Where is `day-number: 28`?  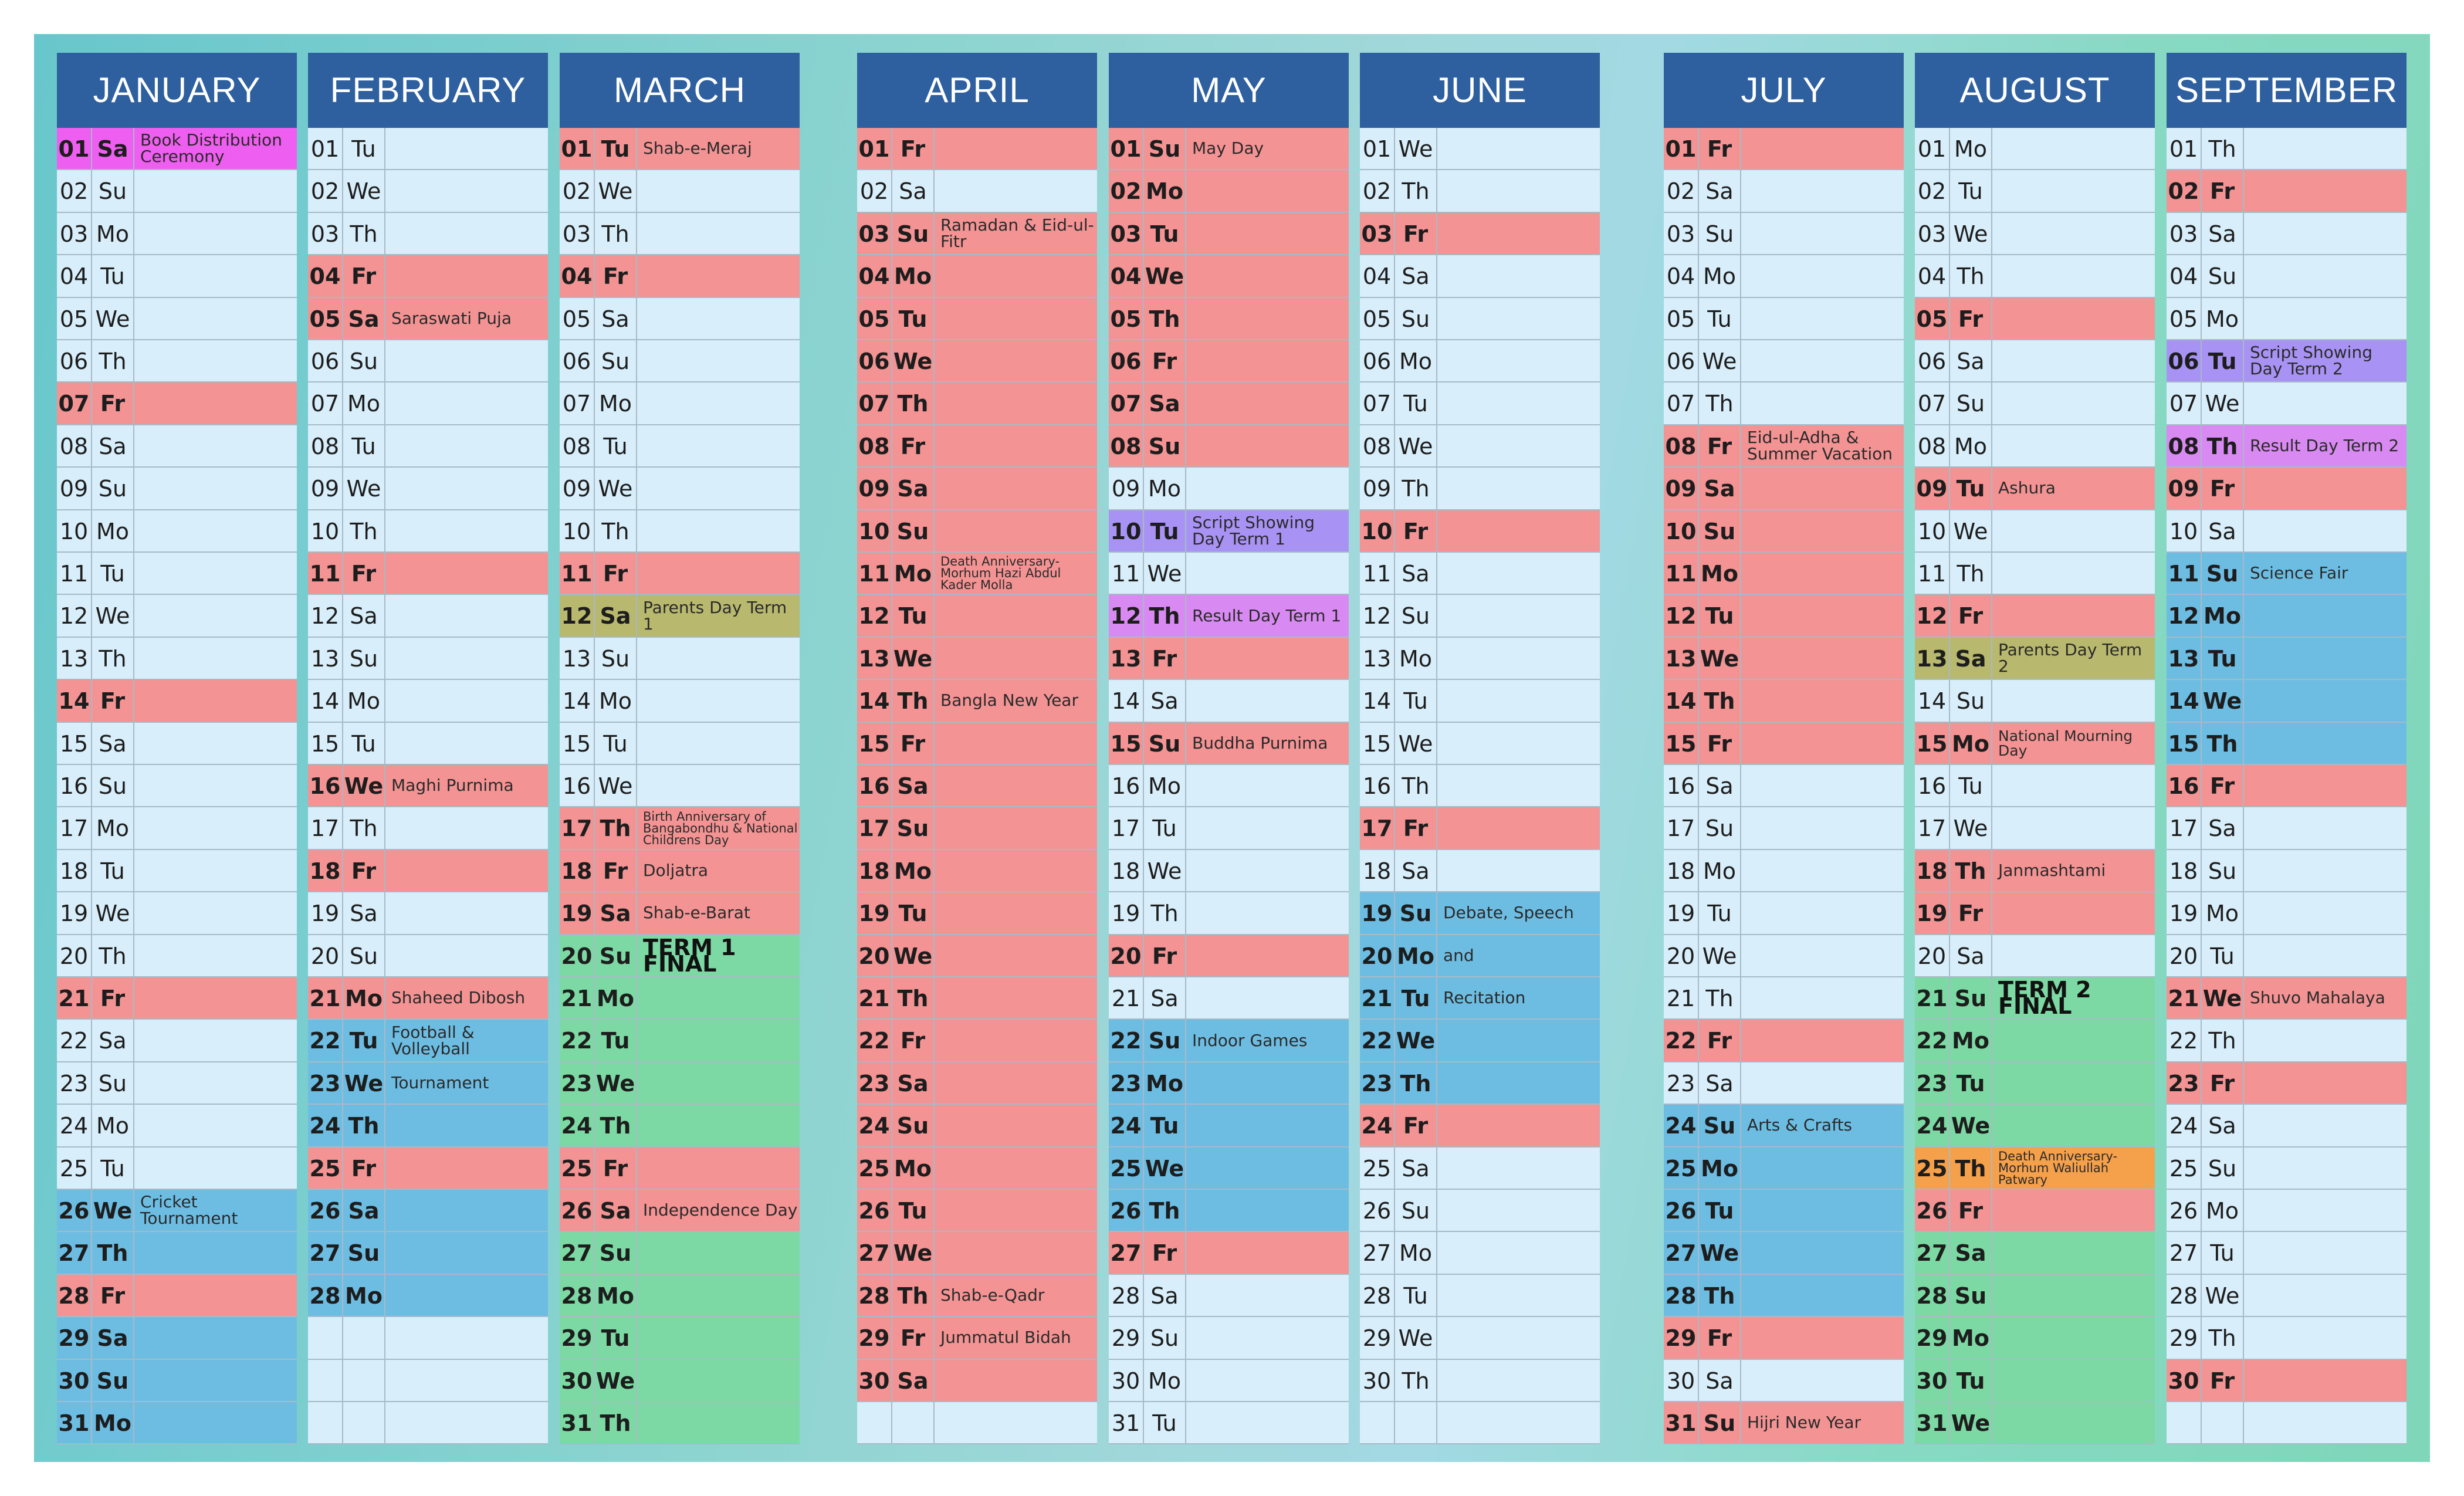 day-number: 28 is located at coordinates (1681, 1295).